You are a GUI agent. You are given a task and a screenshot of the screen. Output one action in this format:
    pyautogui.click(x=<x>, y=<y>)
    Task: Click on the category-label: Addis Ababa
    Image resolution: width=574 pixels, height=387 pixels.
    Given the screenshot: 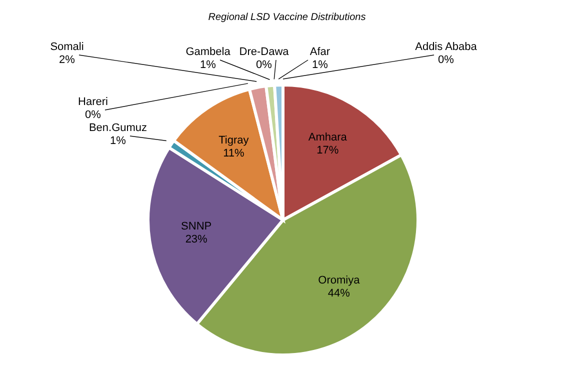 What is the action you would take?
    pyautogui.click(x=446, y=47)
    